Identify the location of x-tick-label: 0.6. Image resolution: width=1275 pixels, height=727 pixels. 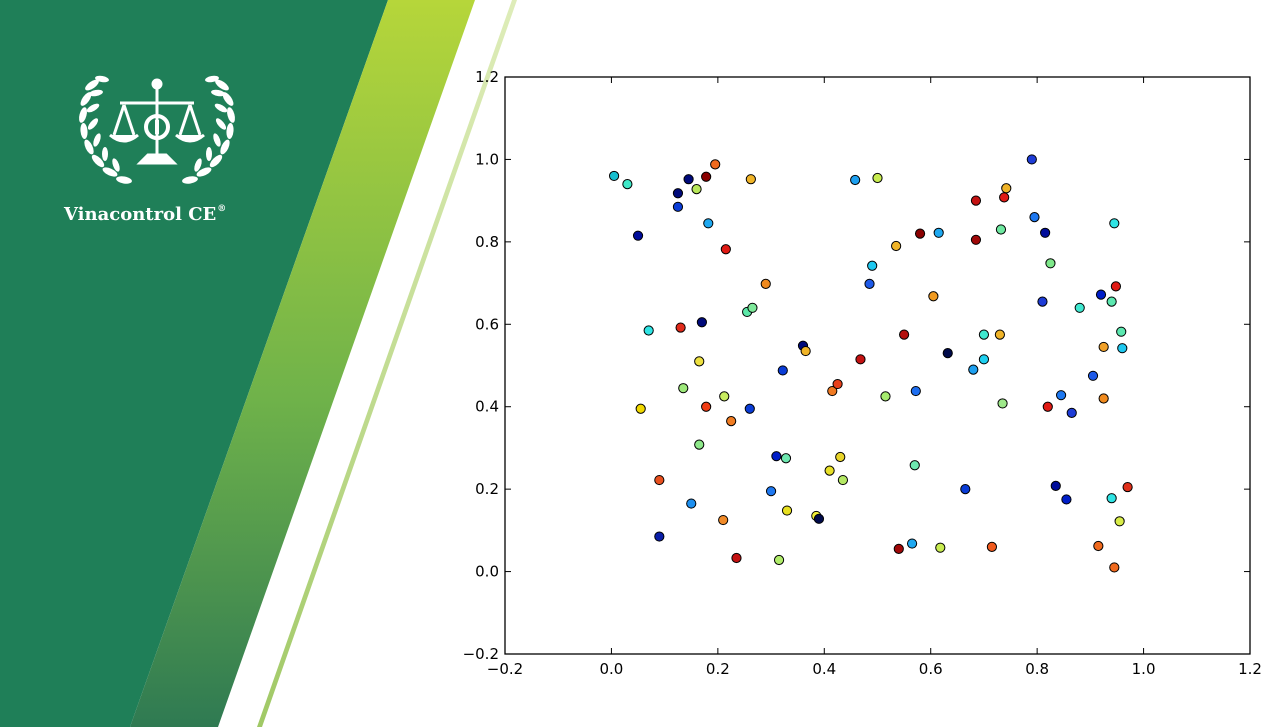
(931, 669).